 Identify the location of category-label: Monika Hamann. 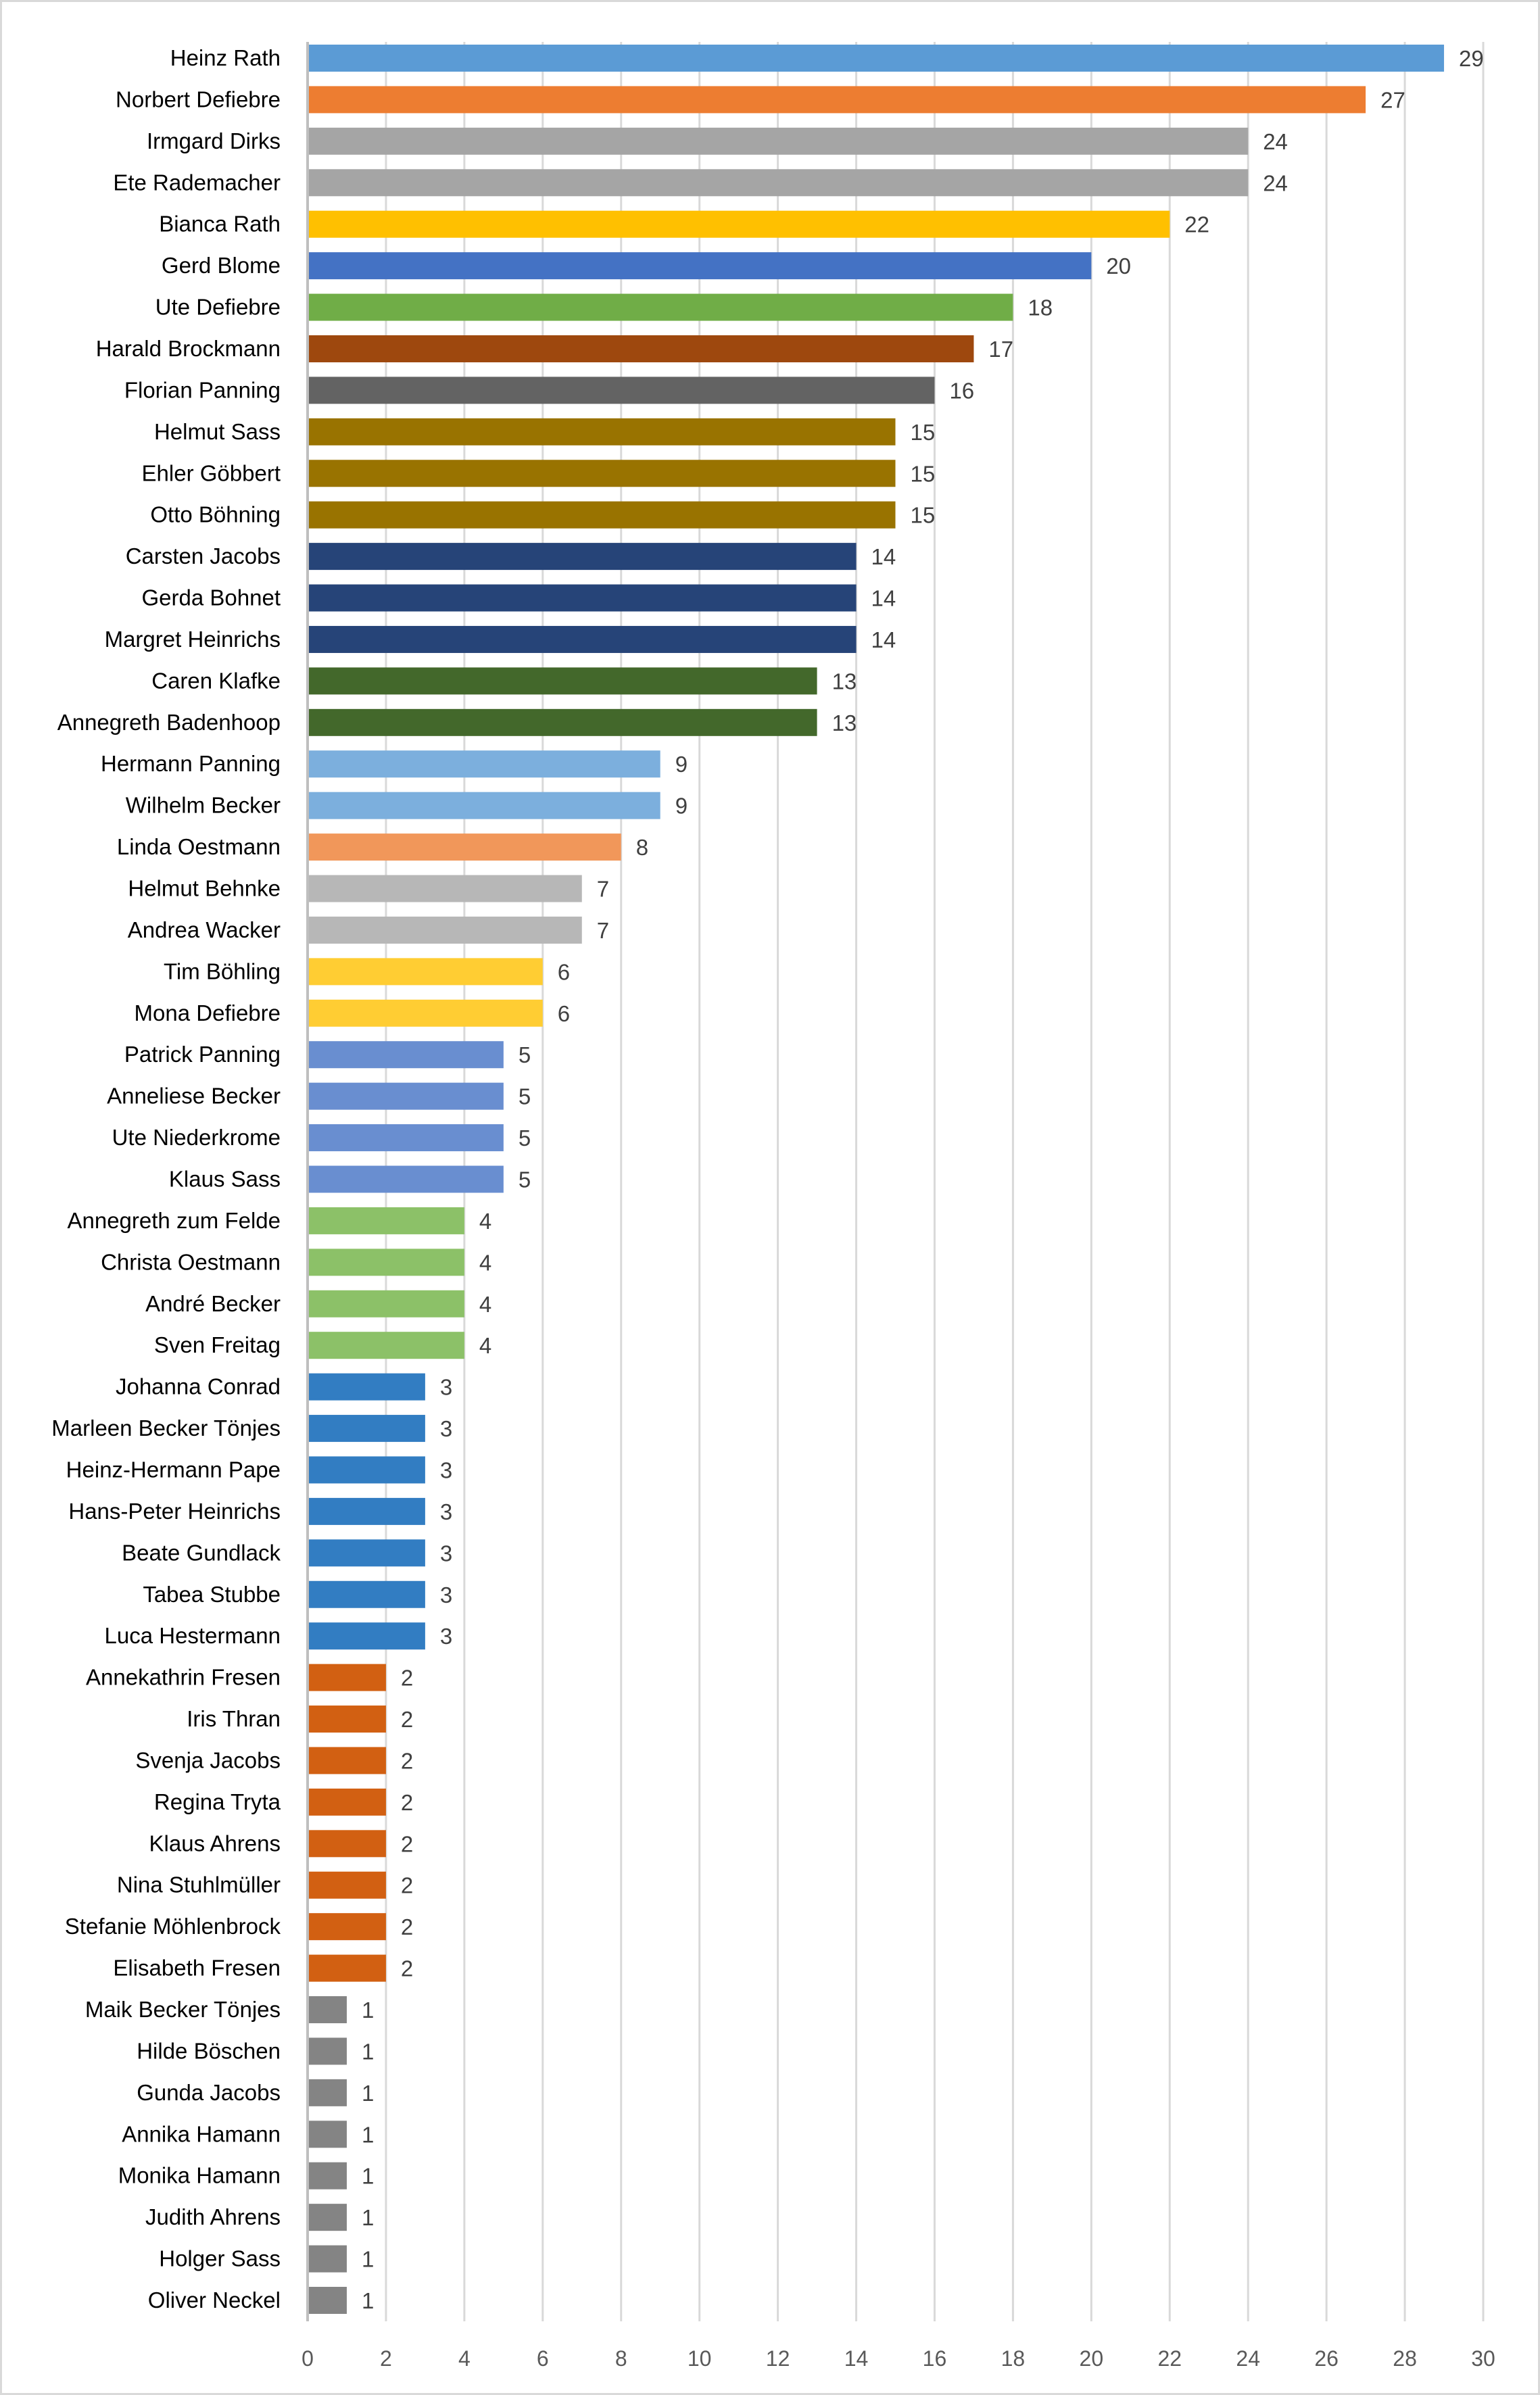
(199, 2175).